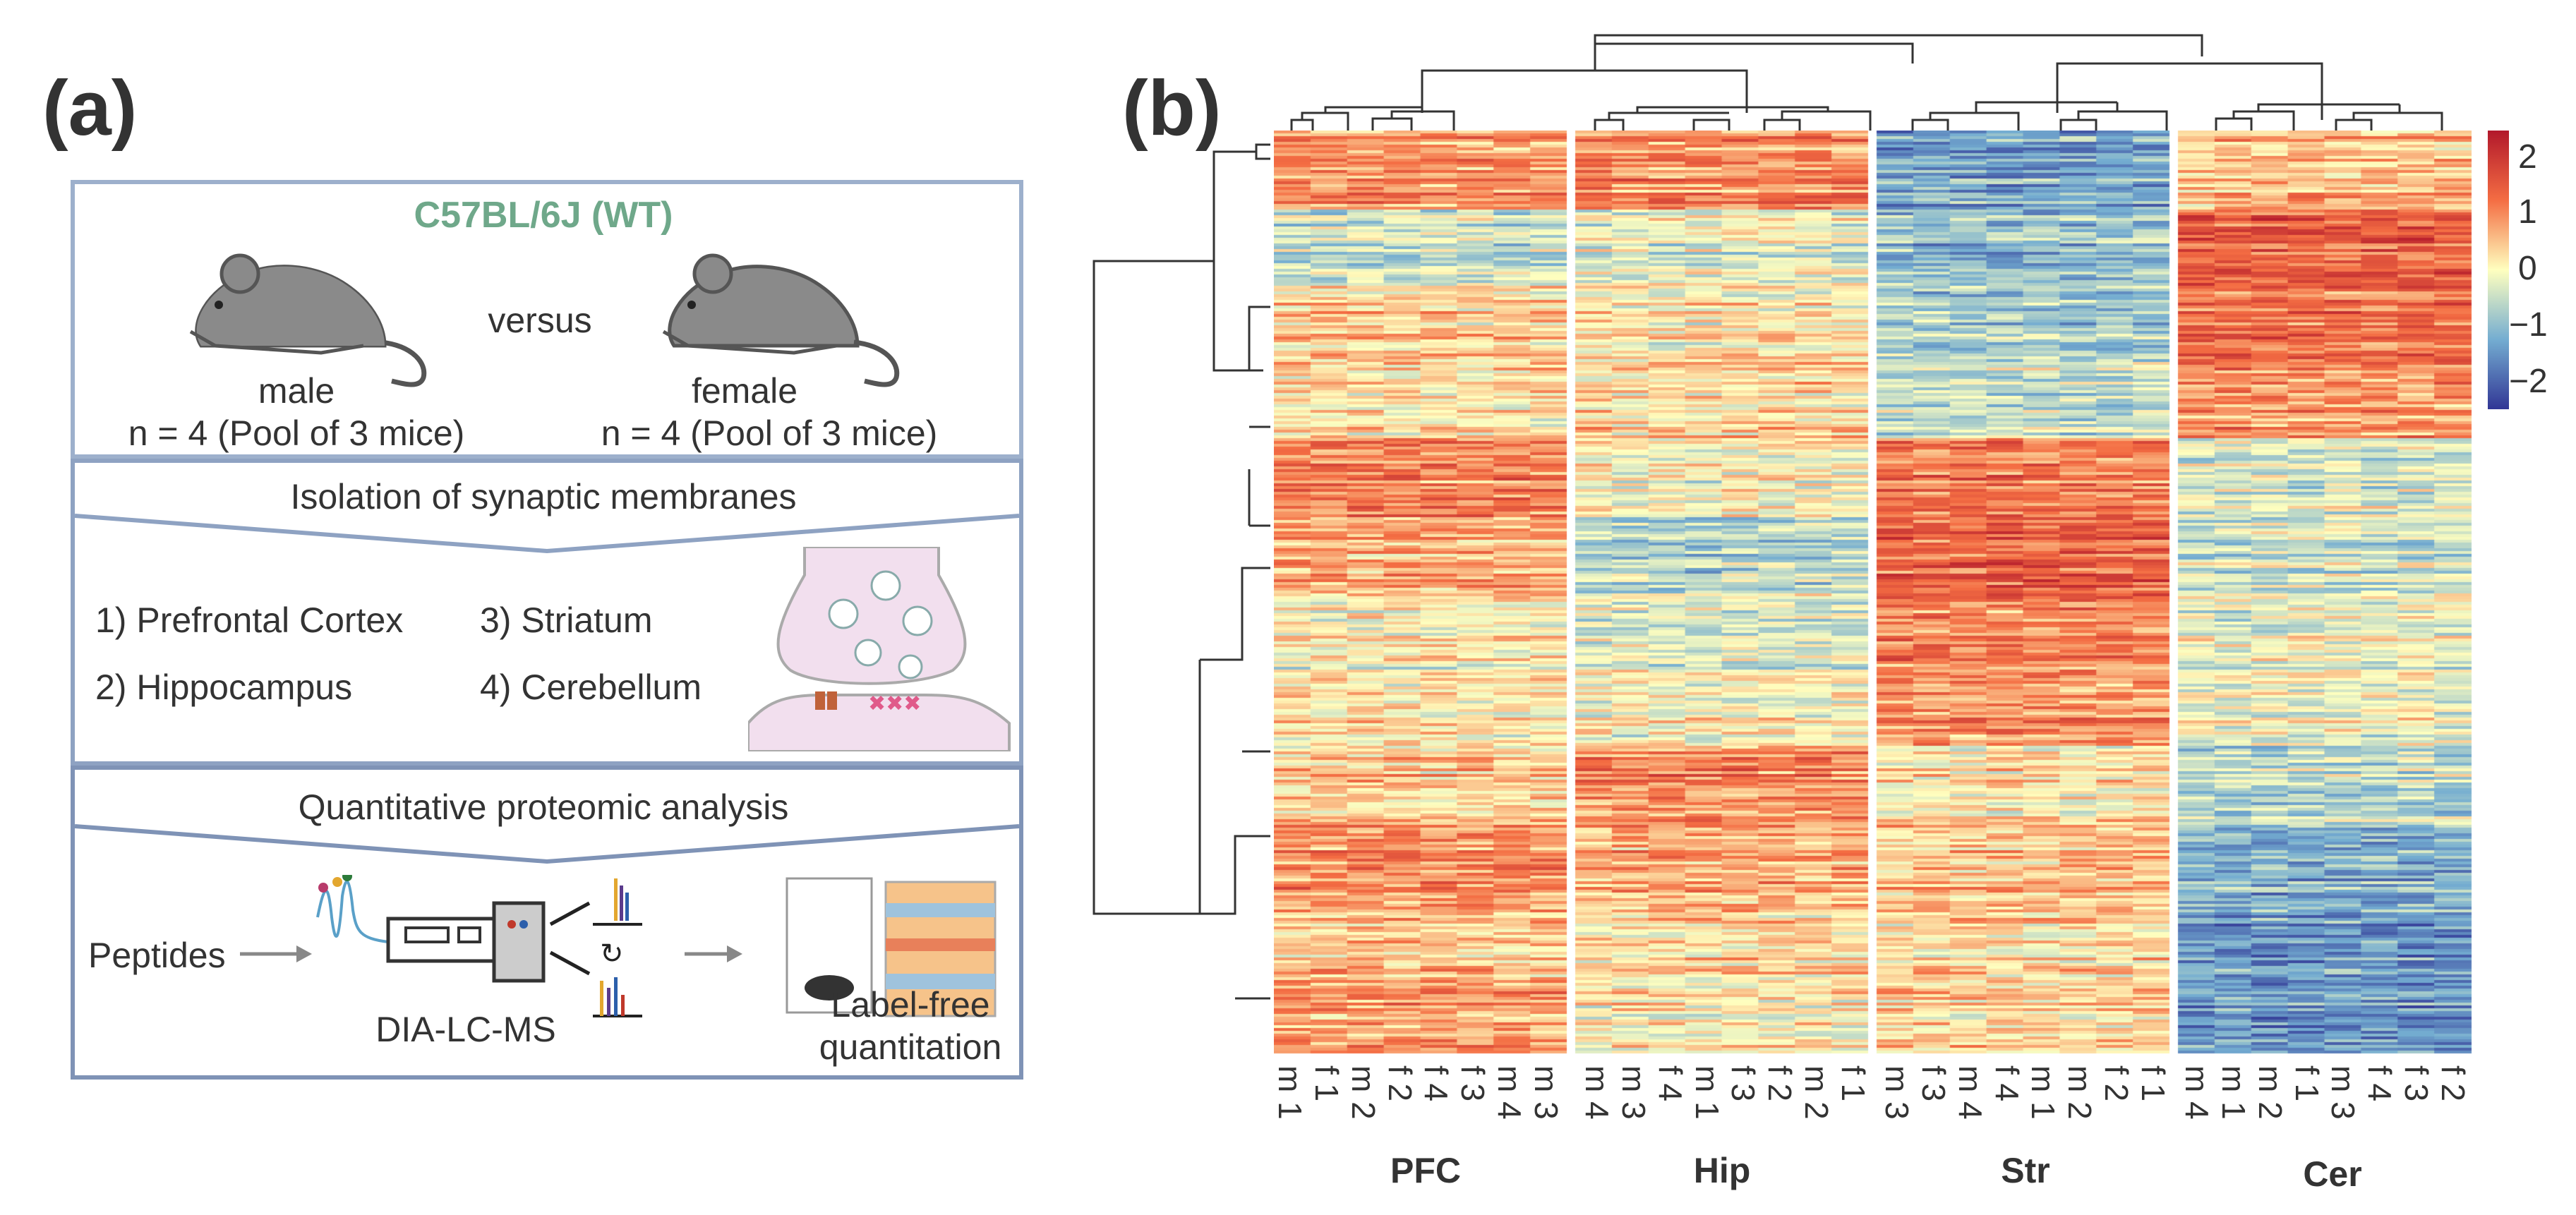 The height and width of the screenshot is (1215, 2576). Describe the element at coordinates (781, 320) in the screenshot. I see `female-mouse-icon` at that location.